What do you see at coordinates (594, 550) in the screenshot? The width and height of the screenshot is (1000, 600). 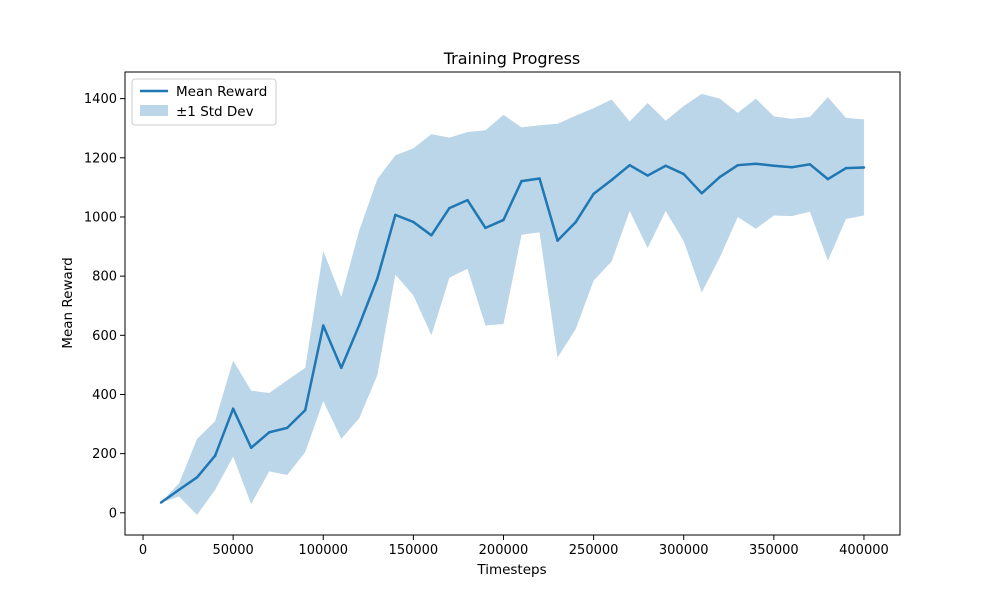 I see `x-tick-label: 250000` at bounding box center [594, 550].